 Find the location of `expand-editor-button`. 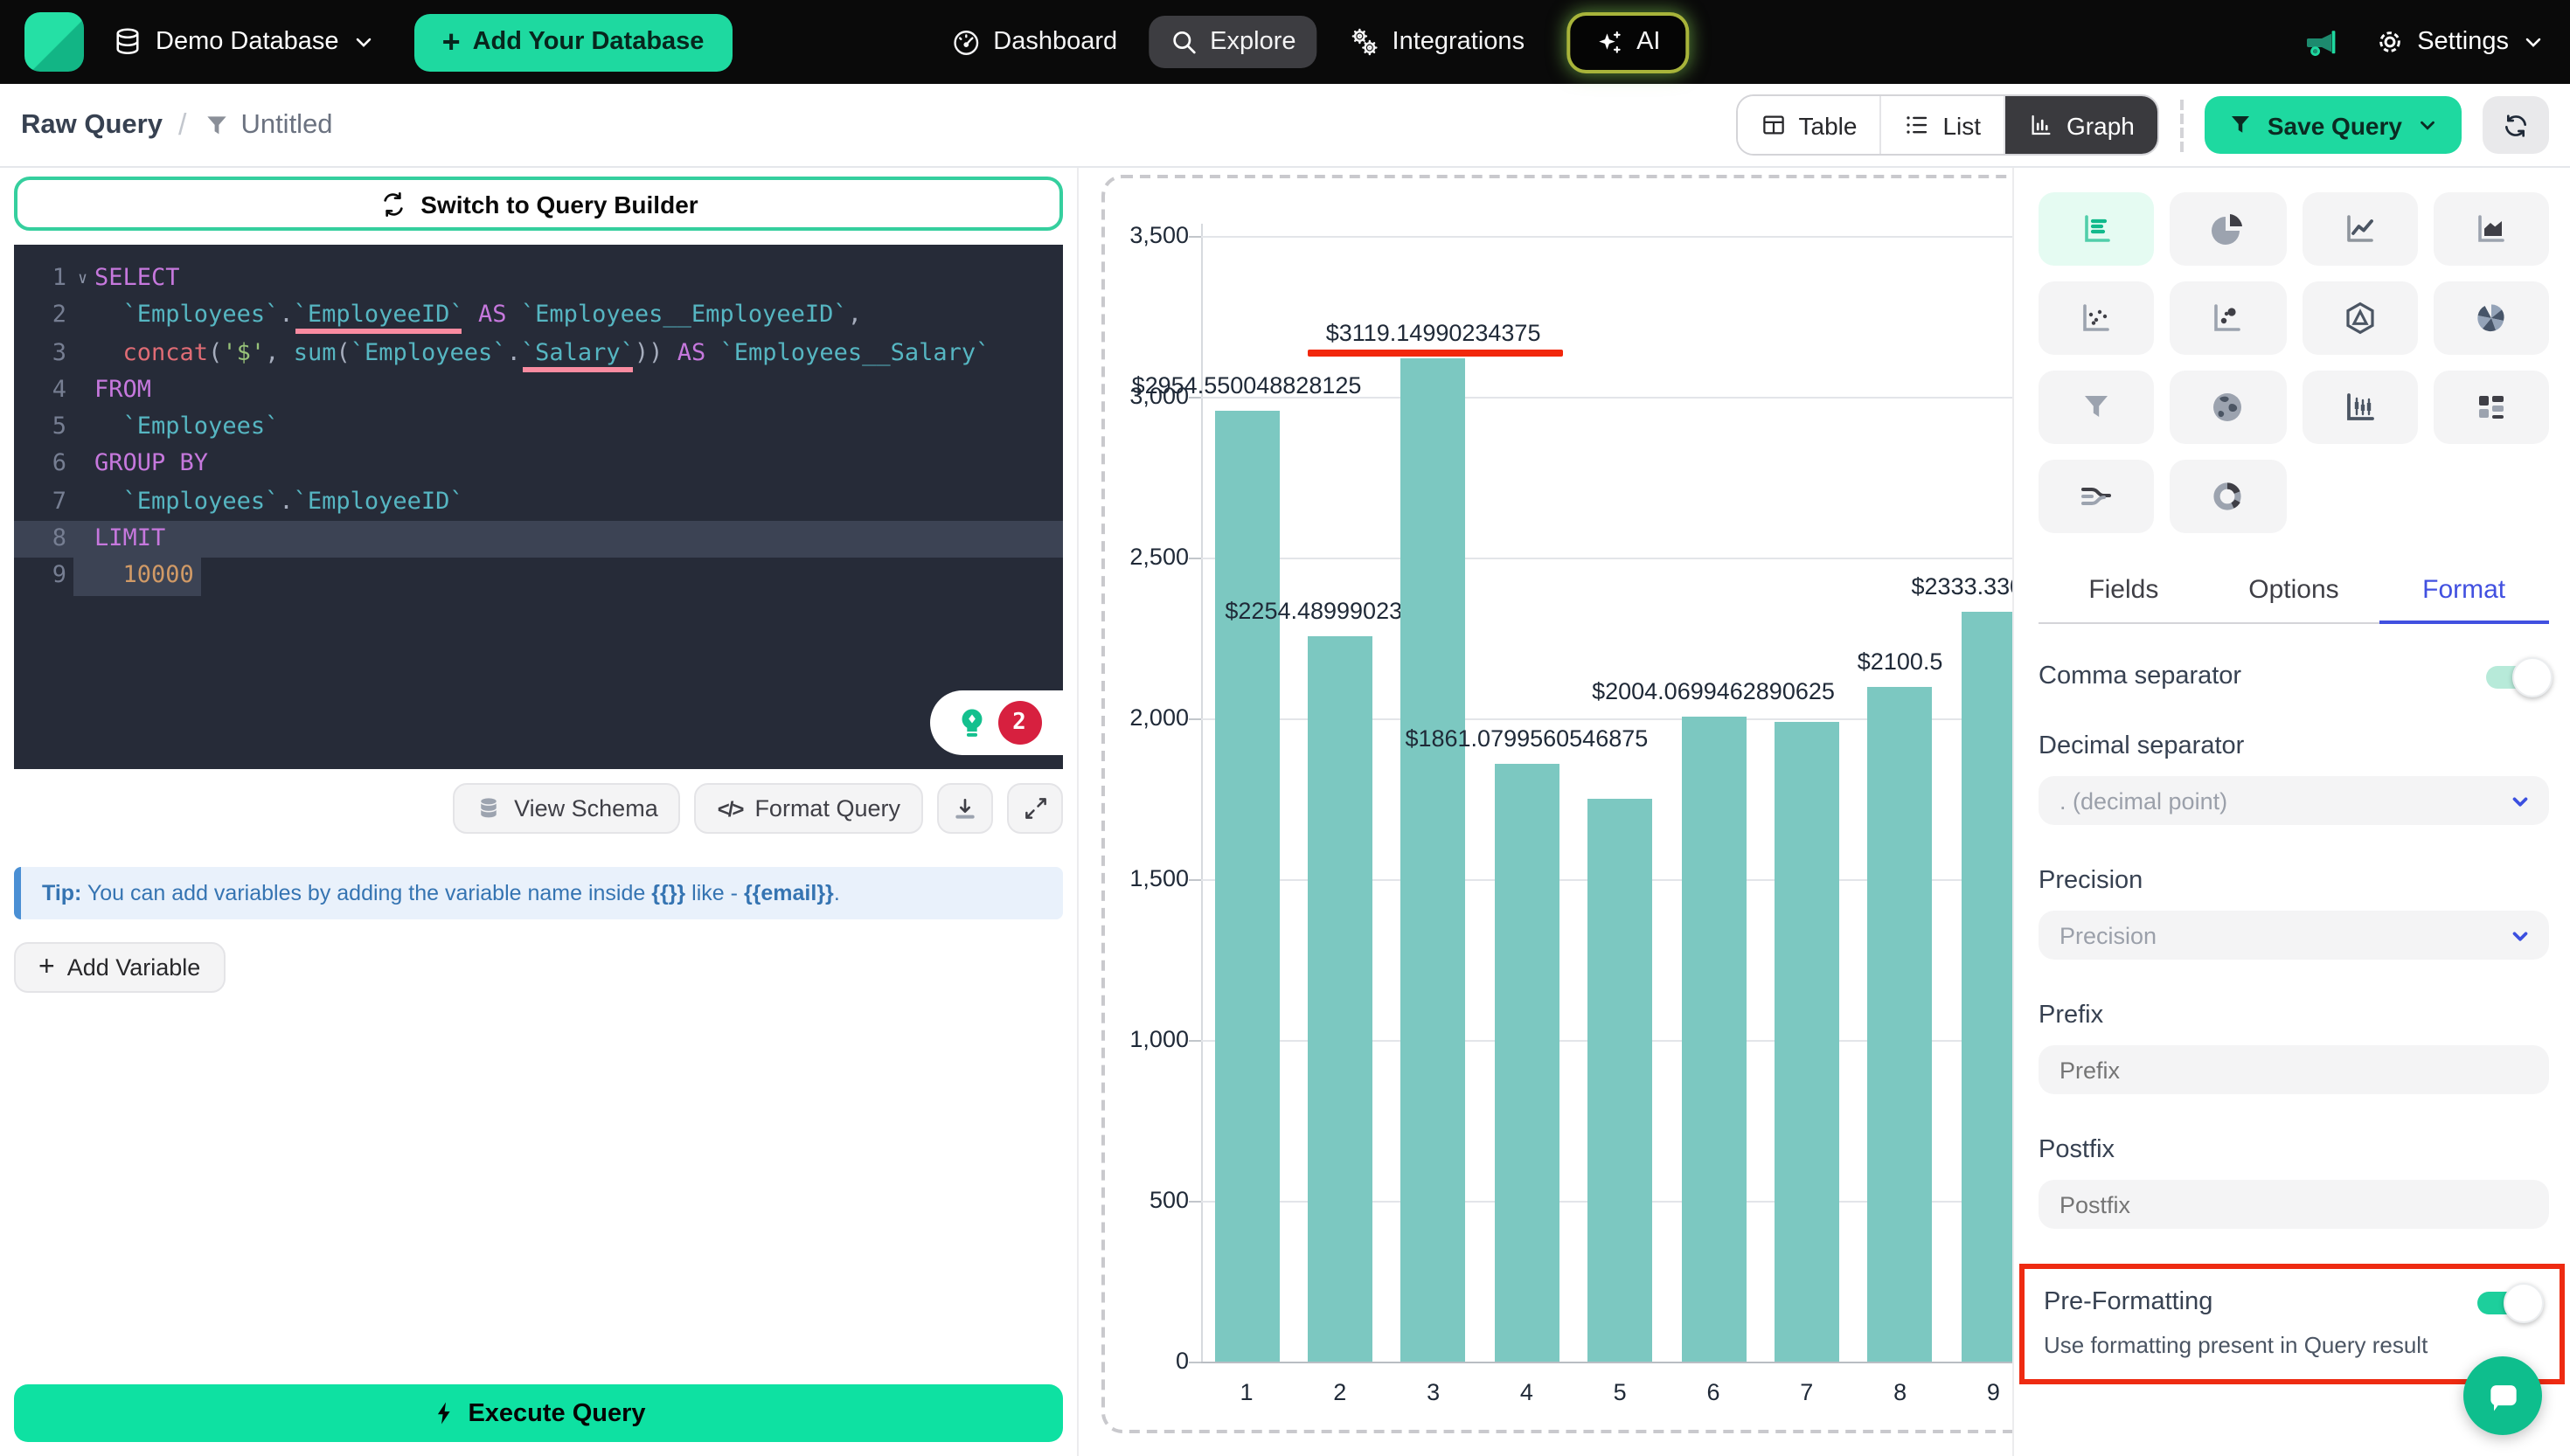

expand-editor-button is located at coordinates (1035, 808).